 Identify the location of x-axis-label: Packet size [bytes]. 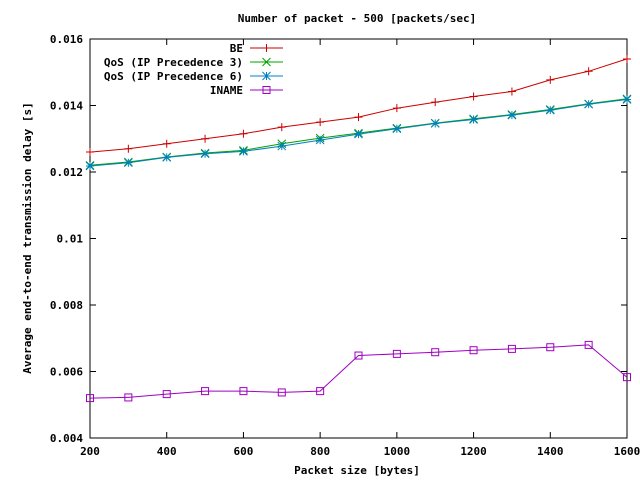
(357, 470).